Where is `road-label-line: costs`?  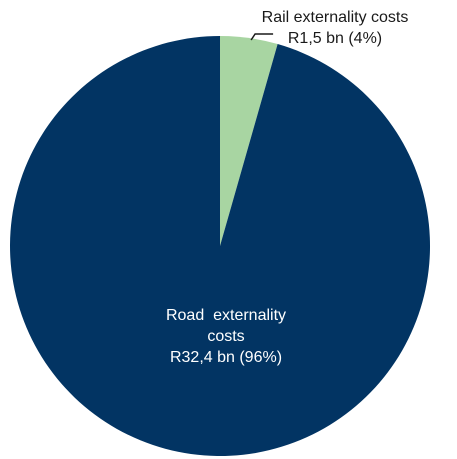 road-label-line: costs is located at coordinates (225, 336).